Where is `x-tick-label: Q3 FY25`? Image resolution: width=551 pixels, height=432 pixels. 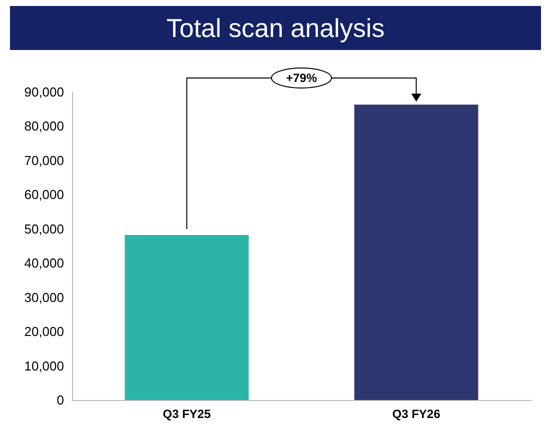 x-tick-label: Q3 FY25 is located at coordinates (187, 414).